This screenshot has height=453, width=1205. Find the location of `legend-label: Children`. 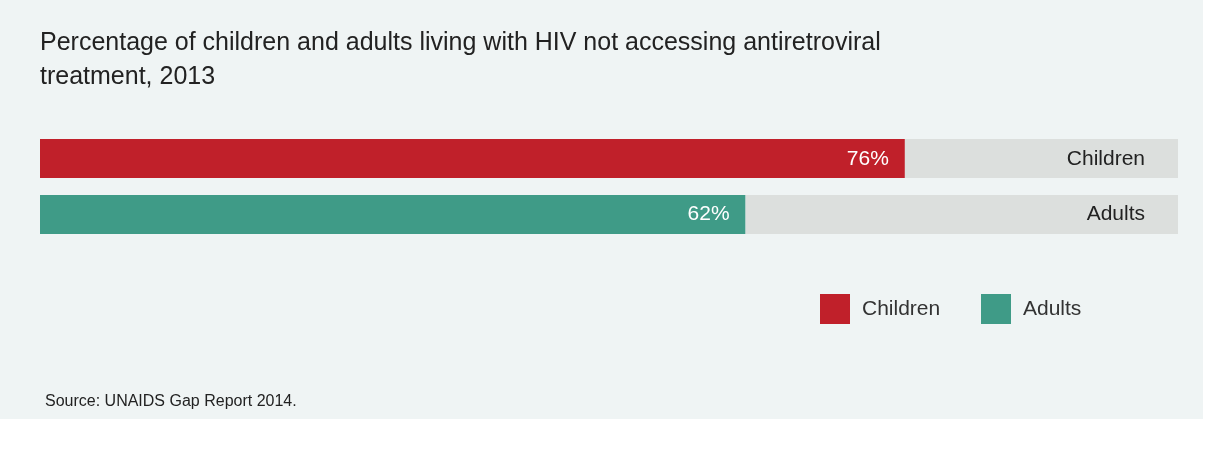

legend-label: Children is located at coordinates (901, 307).